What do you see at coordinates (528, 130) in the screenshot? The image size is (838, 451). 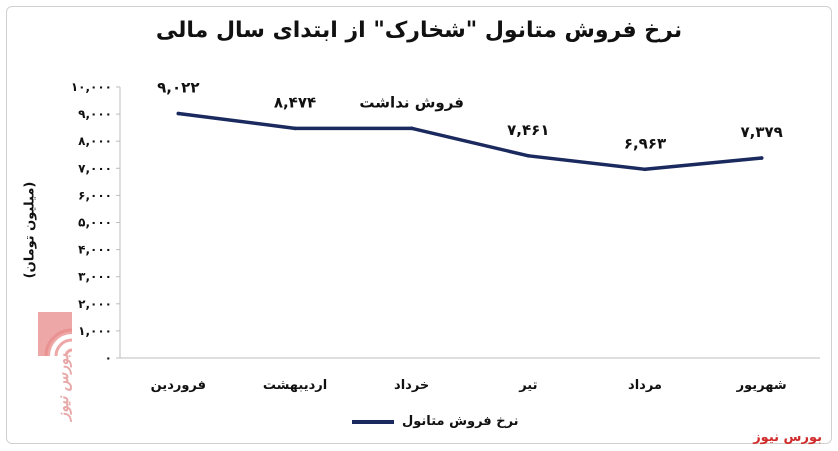 I see `data-label: ۷,۴۶۱` at bounding box center [528, 130].